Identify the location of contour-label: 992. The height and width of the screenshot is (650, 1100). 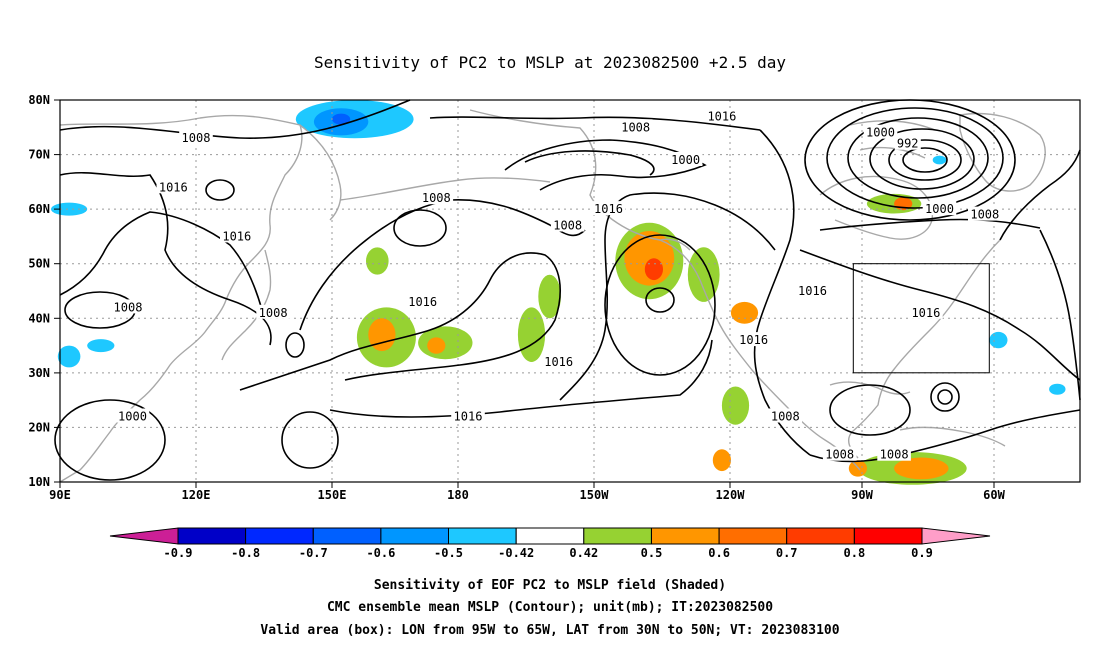
(908, 144).